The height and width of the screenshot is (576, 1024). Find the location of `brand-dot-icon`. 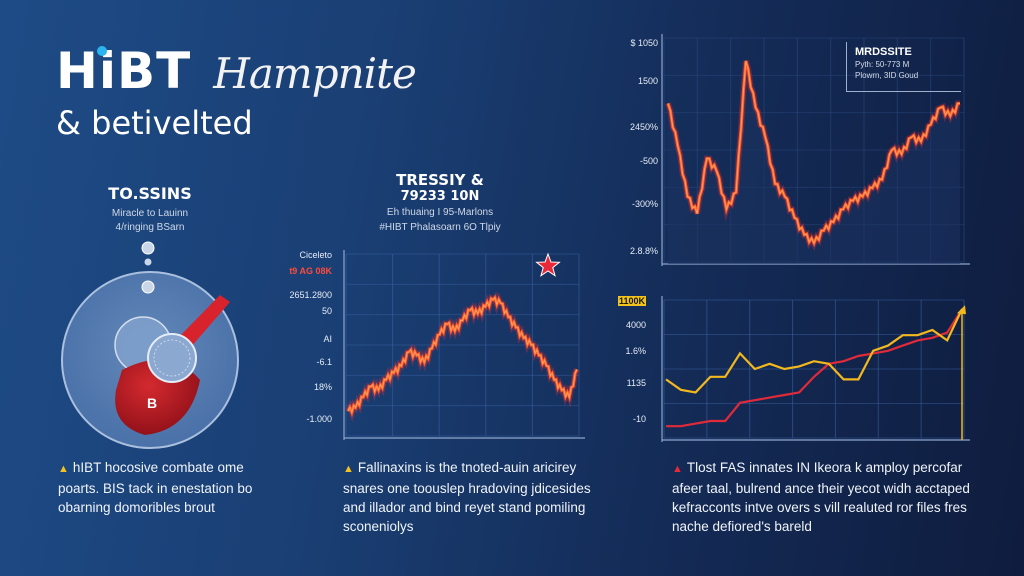

brand-dot-icon is located at coordinates (102, 51).